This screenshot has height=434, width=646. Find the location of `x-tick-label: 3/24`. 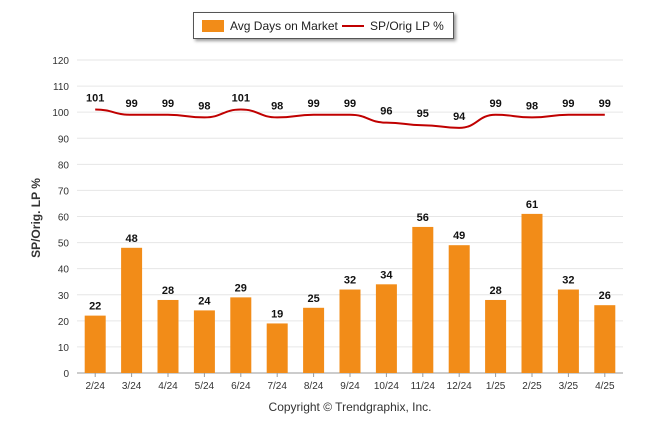

x-tick-label: 3/24 is located at coordinates (132, 386).